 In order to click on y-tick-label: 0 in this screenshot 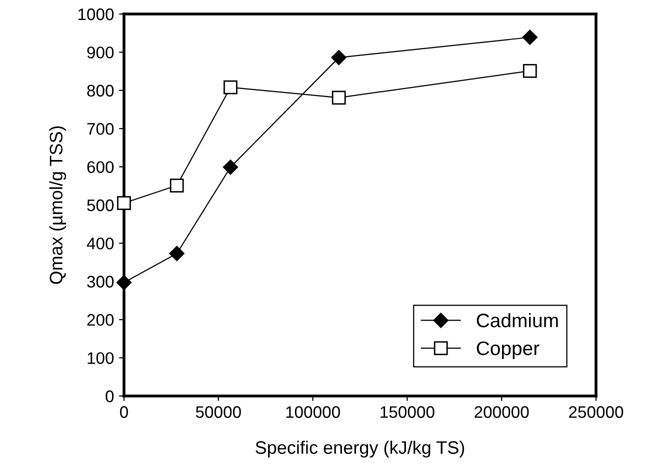, I will do `click(110, 396)`.